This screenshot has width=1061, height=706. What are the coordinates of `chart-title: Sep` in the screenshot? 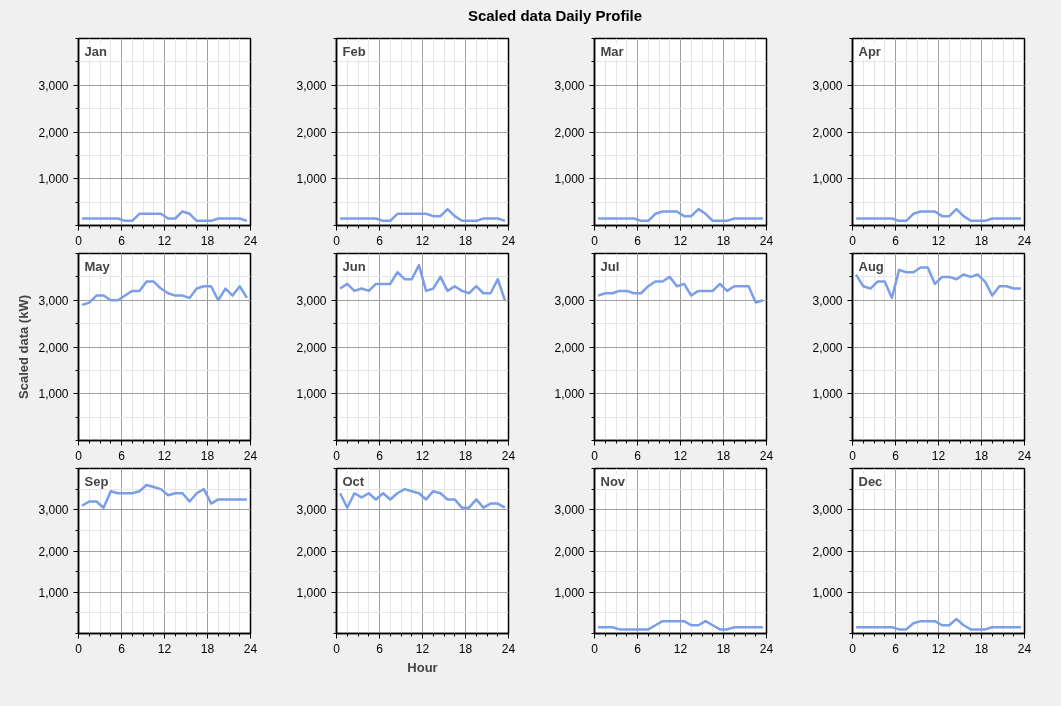 It's located at (96, 481).